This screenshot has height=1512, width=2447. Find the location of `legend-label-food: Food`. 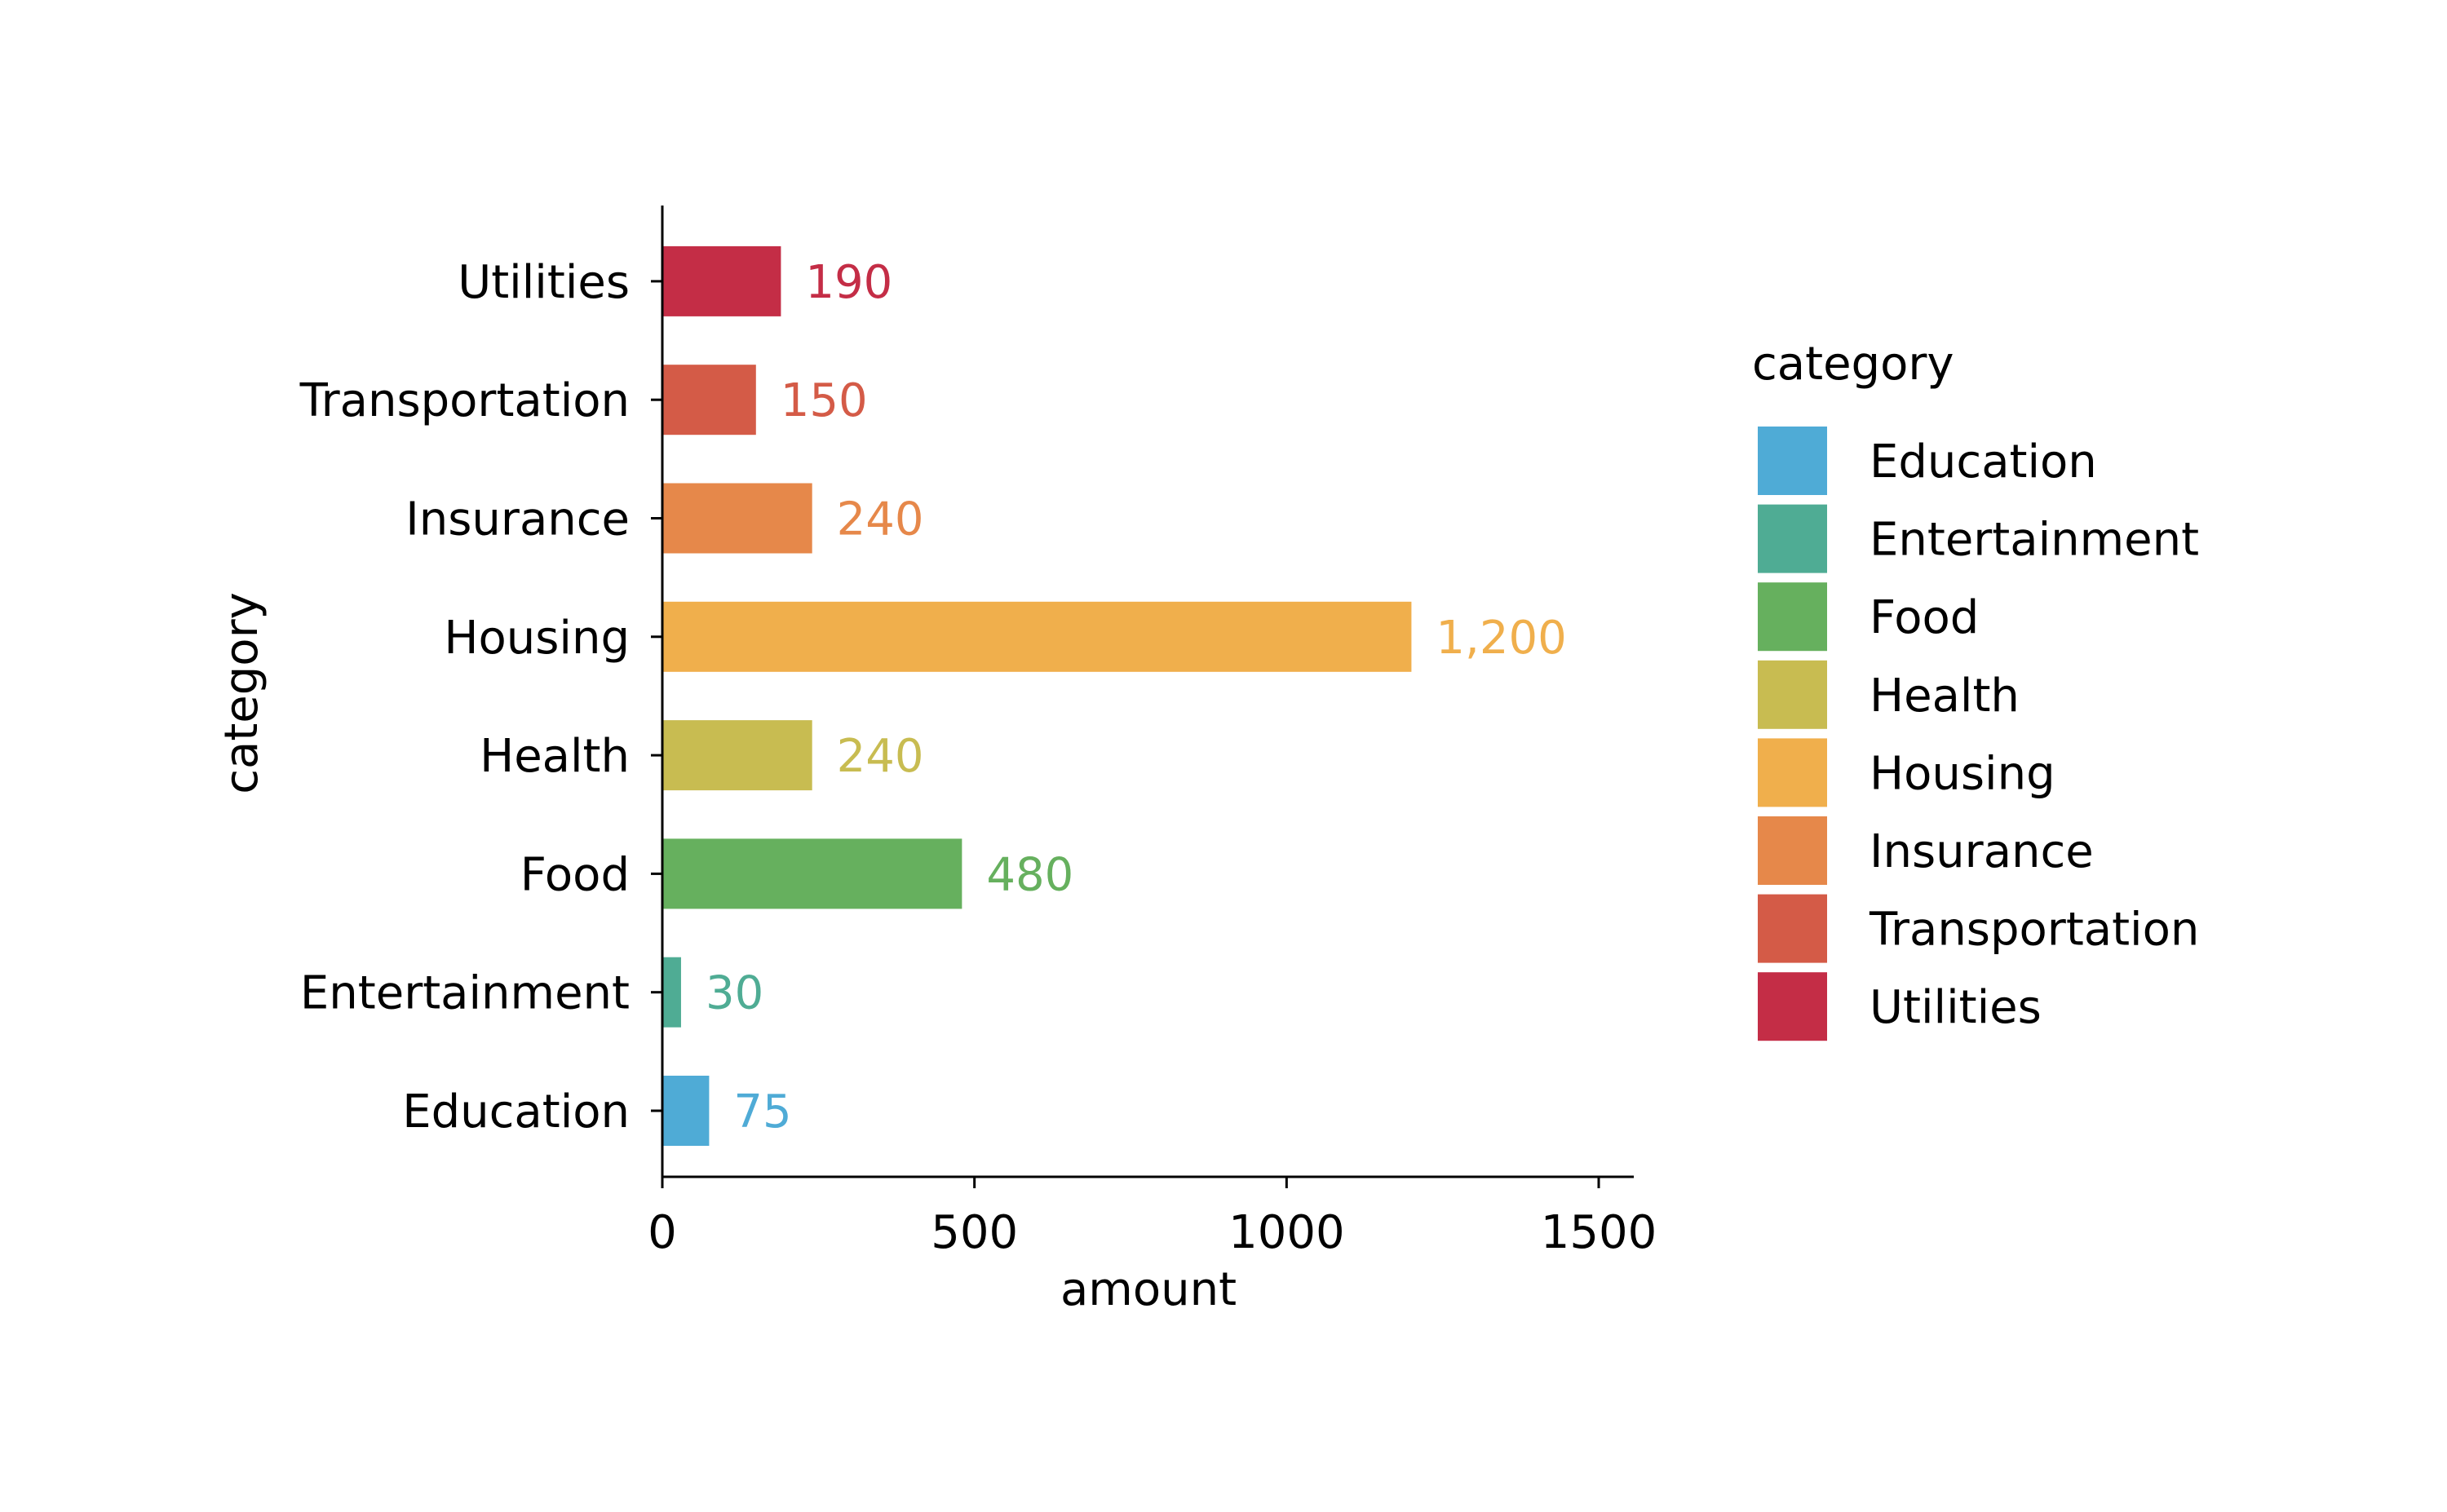

legend-label-food: Food is located at coordinates (1924, 618).